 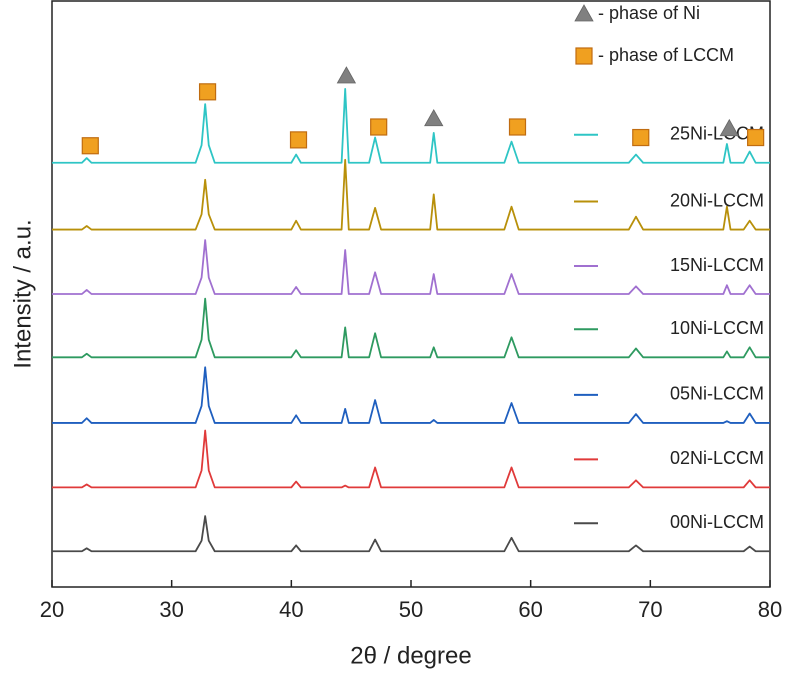 What do you see at coordinates (770, 609) in the screenshot?
I see `x-tick-label: 80` at bounding box center [770, 609].